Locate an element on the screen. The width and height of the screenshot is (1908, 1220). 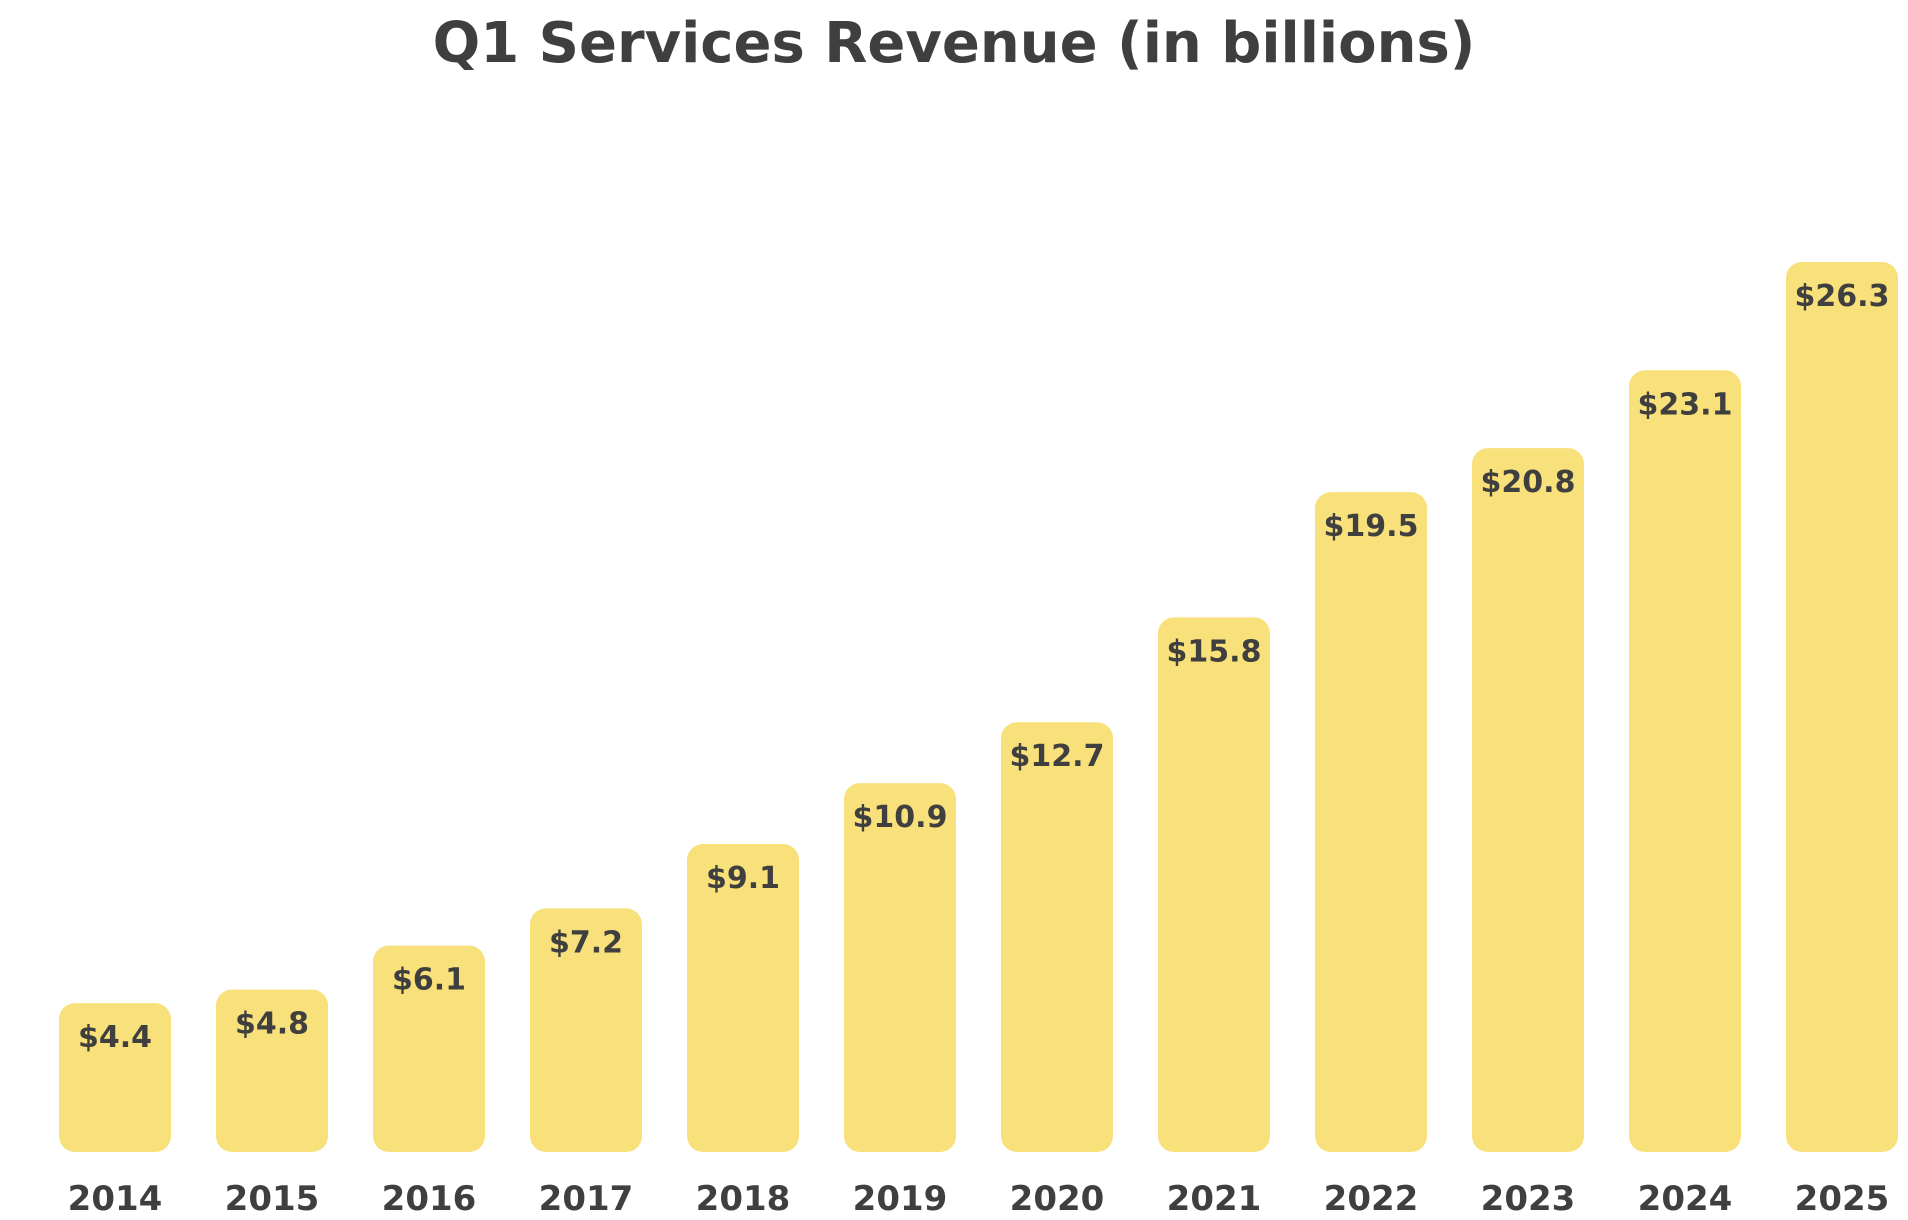
x-tick-label-2023: 2023 is located at coordinates (1528, 1199).